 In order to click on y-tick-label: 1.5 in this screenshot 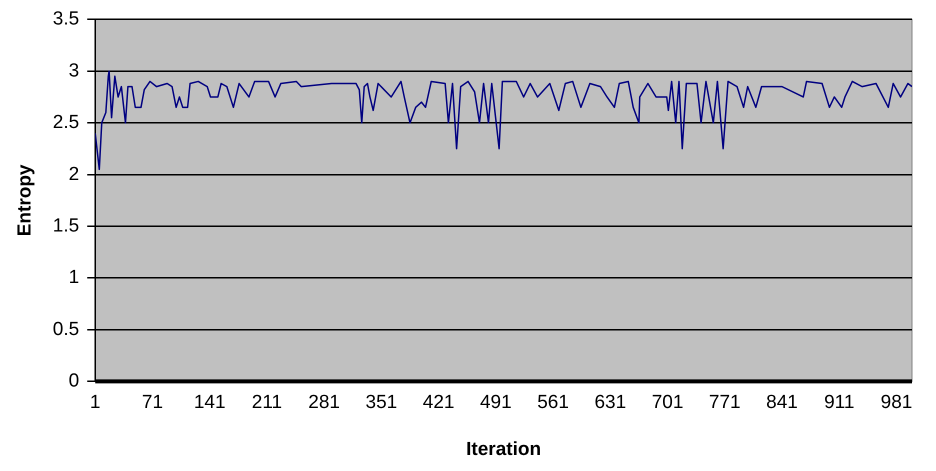, I will do `click(66, 225)`.